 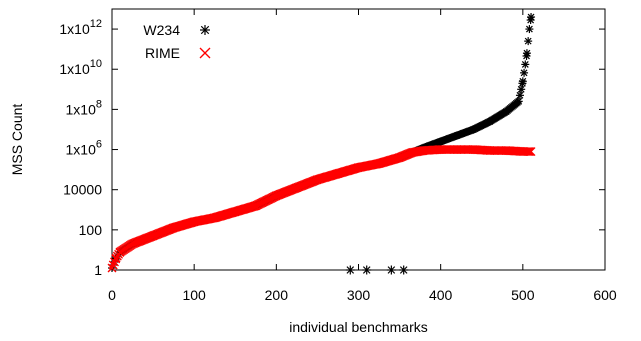 I want to click on y-tick-label: 10000, so click(x=82, y=190).